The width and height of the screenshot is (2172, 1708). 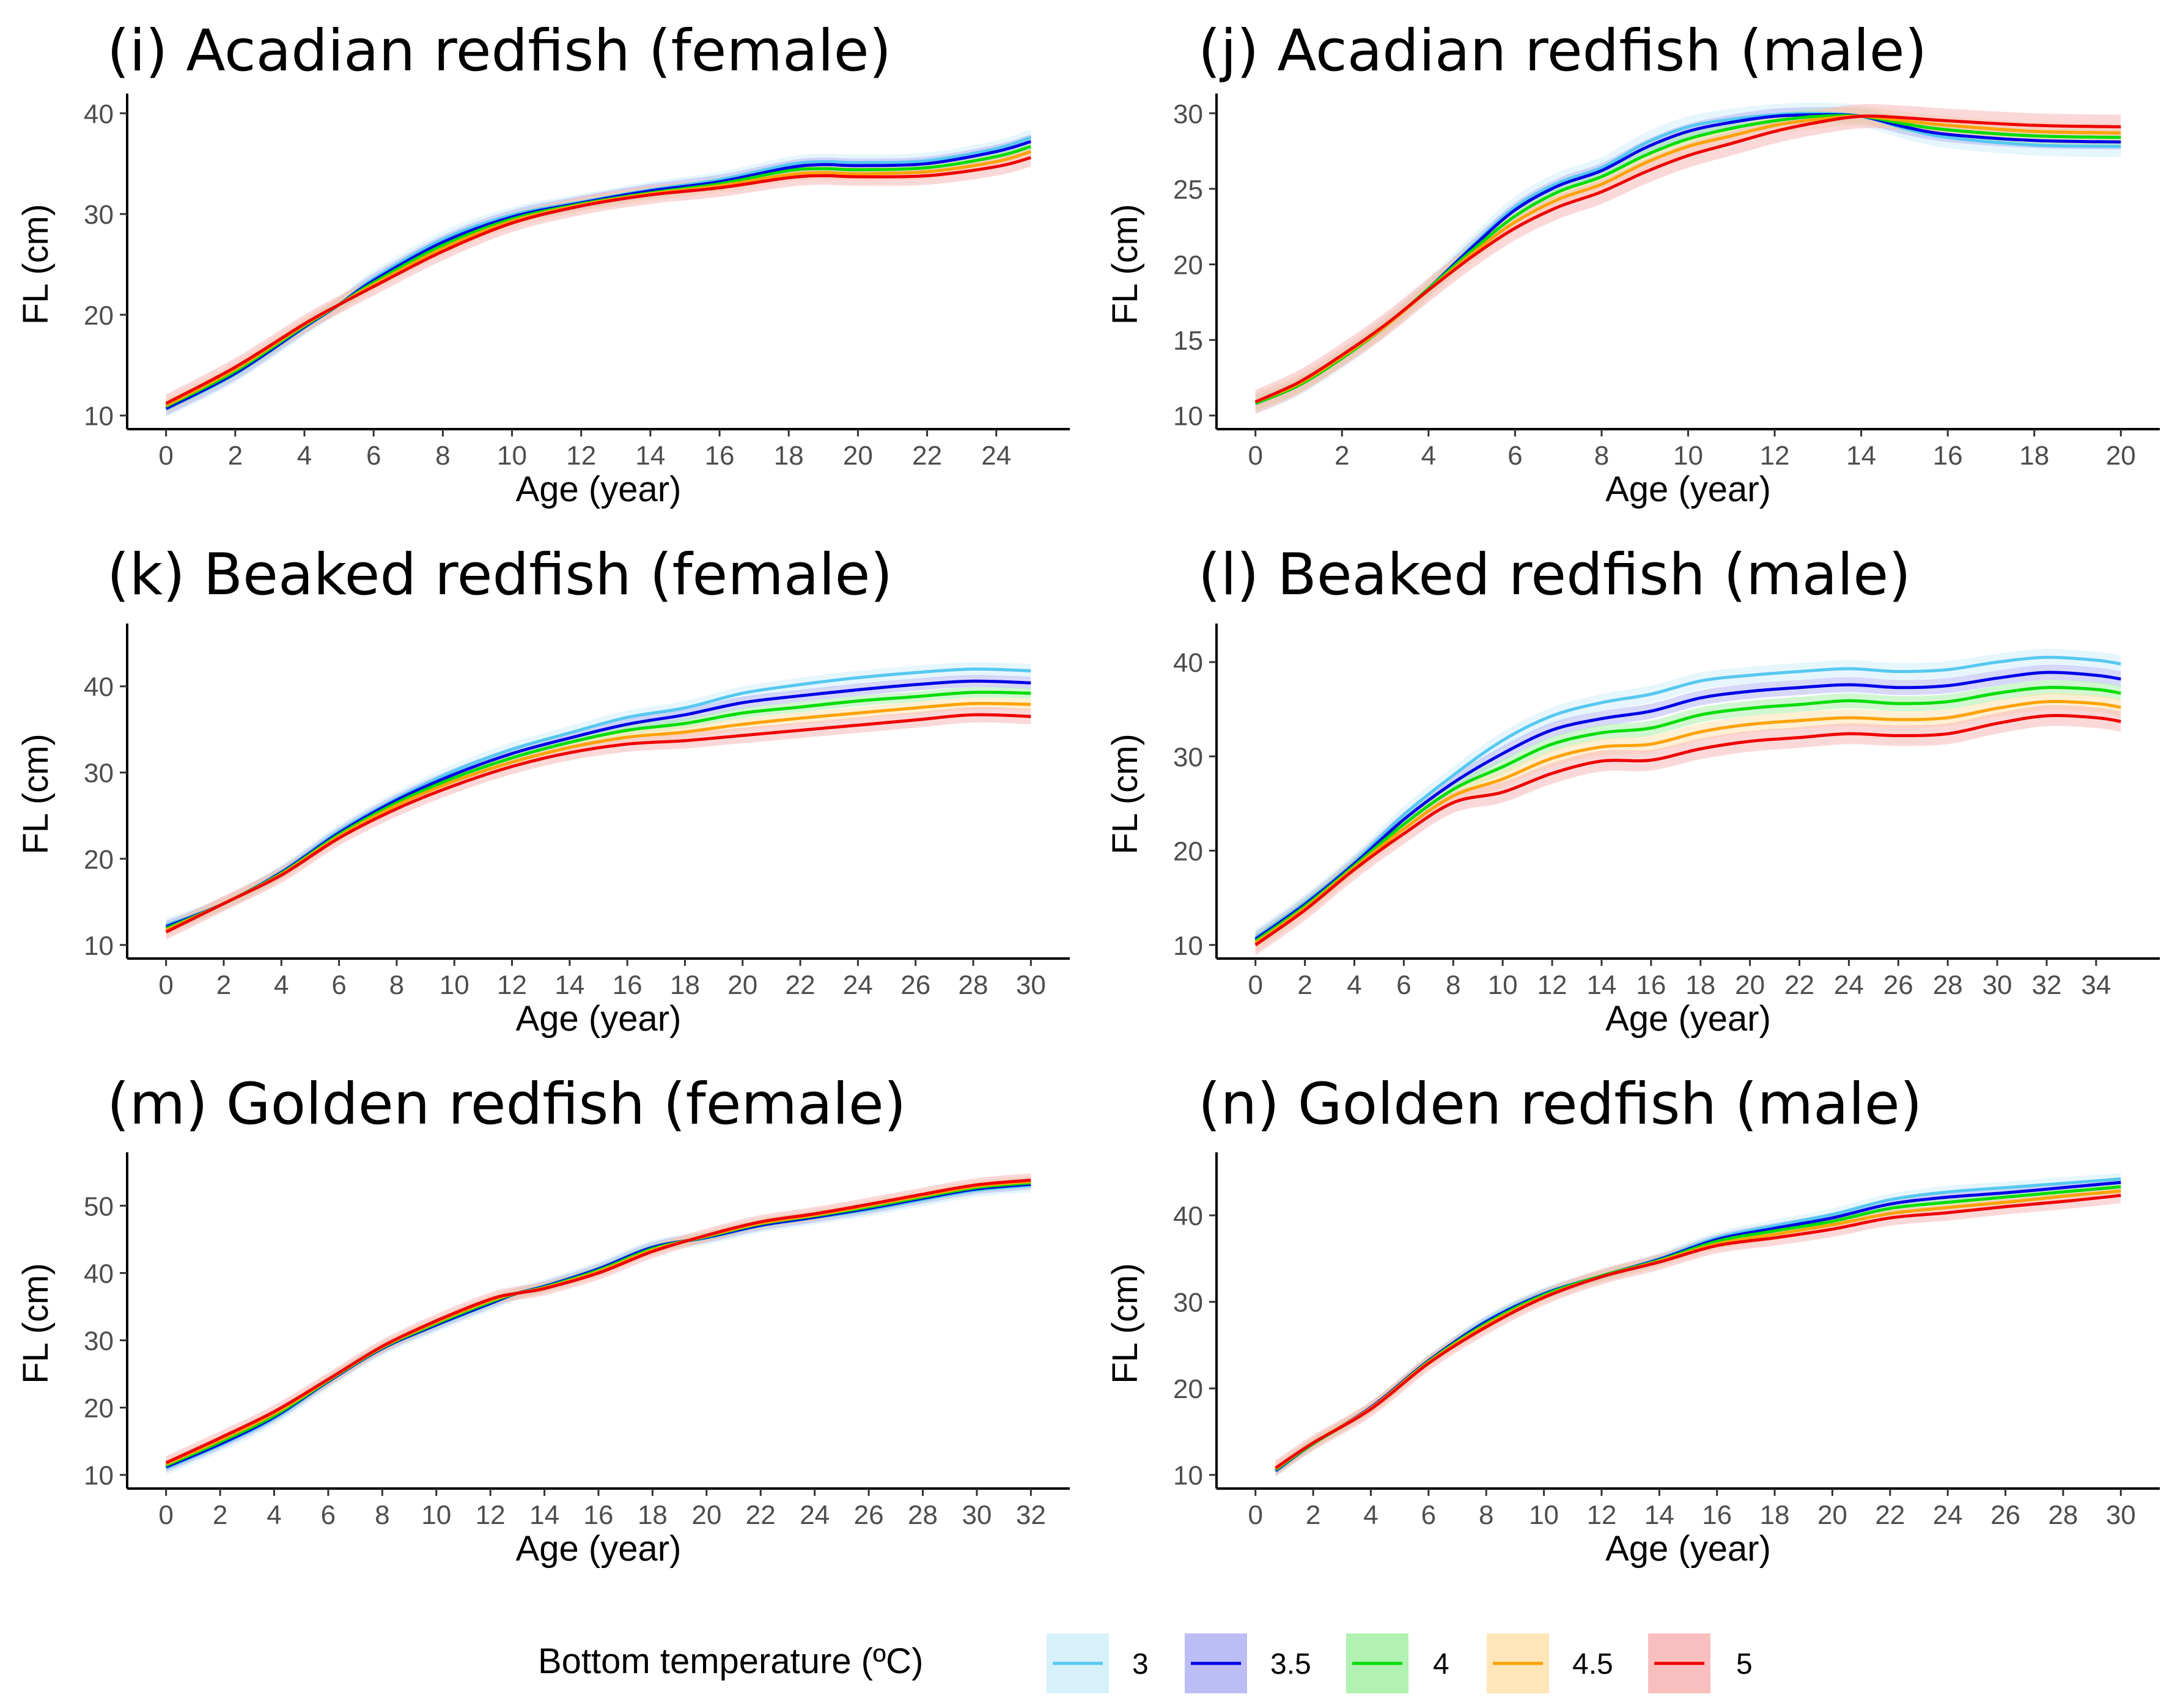 What do you see at coordinates (1592, 1664) in the screenshot?
I see `legend-label: 4.5` at bounding box center [1592, 1664].